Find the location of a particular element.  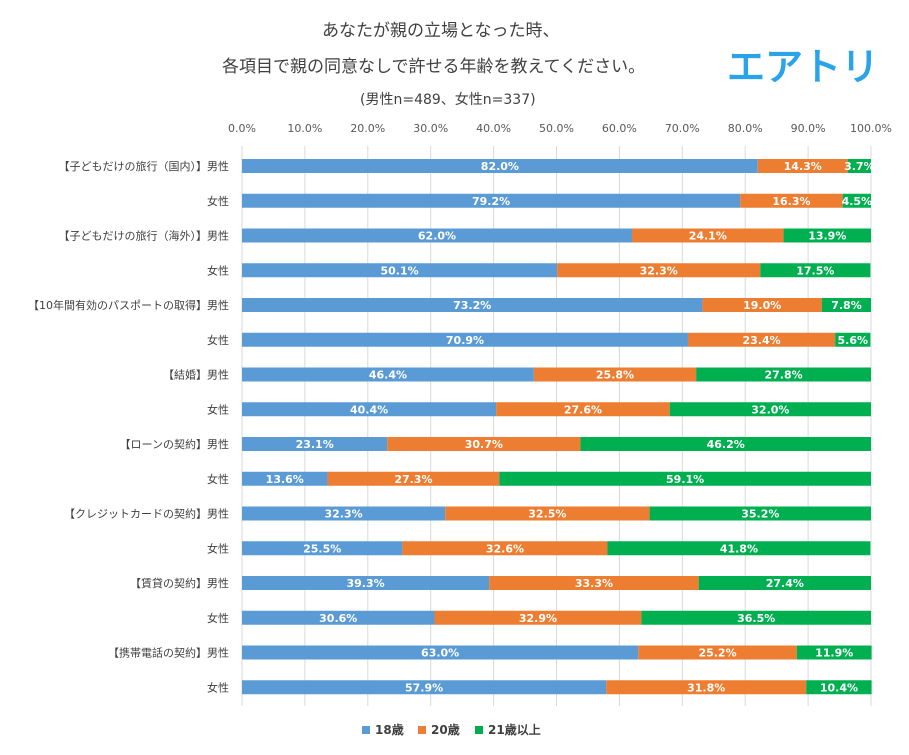

data-label: 32.0% is located at coordinates (770, 409).